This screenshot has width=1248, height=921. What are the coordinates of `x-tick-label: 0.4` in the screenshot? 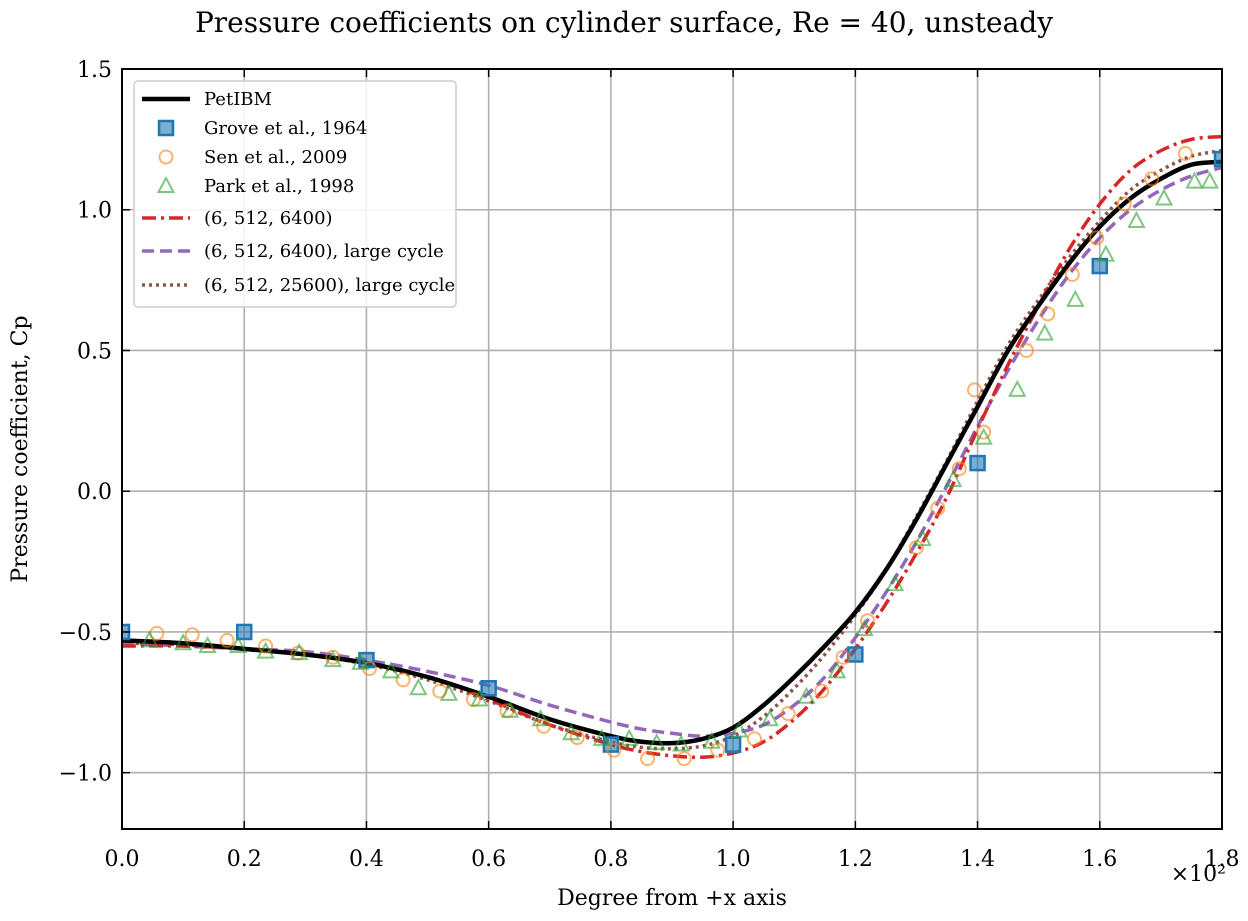 It's located at (366, 859).